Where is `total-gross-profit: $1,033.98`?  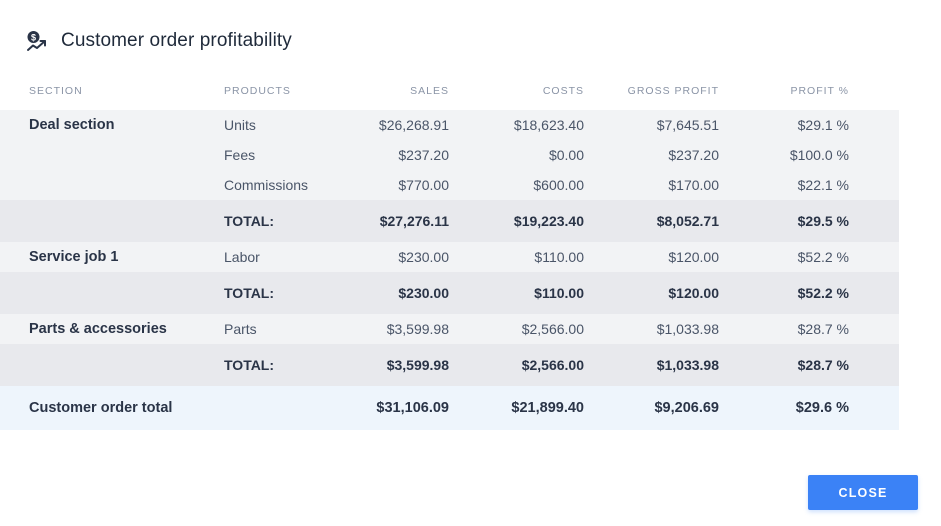 total-gross-profit: $1,033.98 is located at coordinates (687, 365).